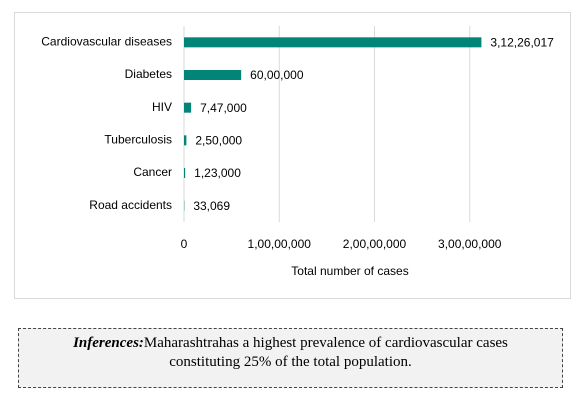 The width and height of the screenshot is (586, 400). What do you see at coordinates (217, 173) in the screenshot?
I see `value-label: 1,23,000` at bounding box center [217, 173].